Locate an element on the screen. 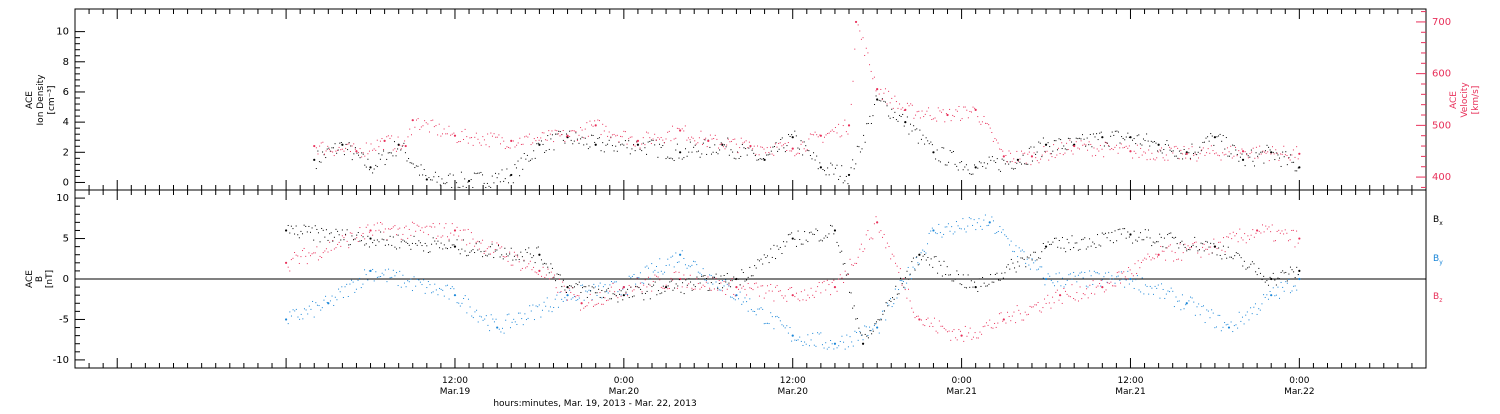 The image size is (1500, 414). b-legend: Bx By Bz is located at coordinates (1438, 259).